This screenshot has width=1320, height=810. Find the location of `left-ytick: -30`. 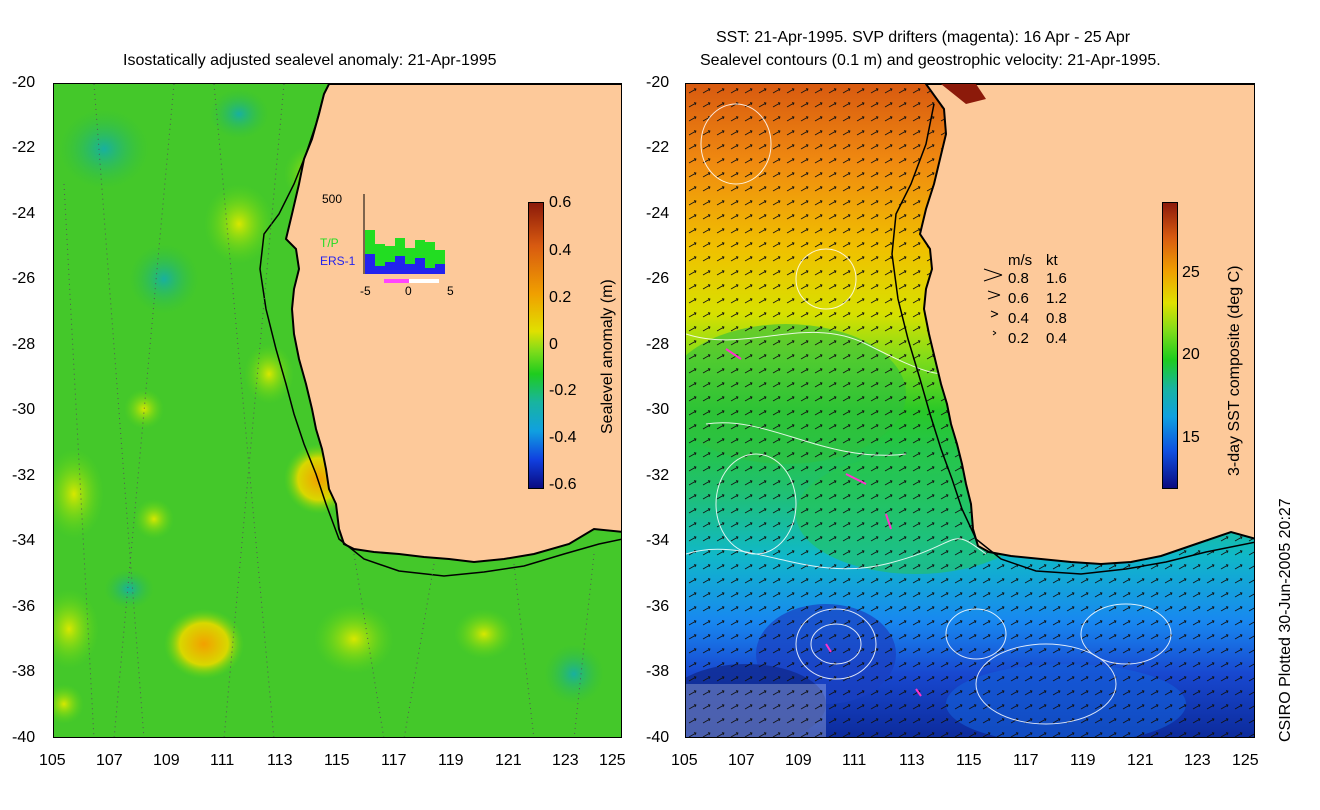

left-ytick: -30 is located at coordinates (24, 409).